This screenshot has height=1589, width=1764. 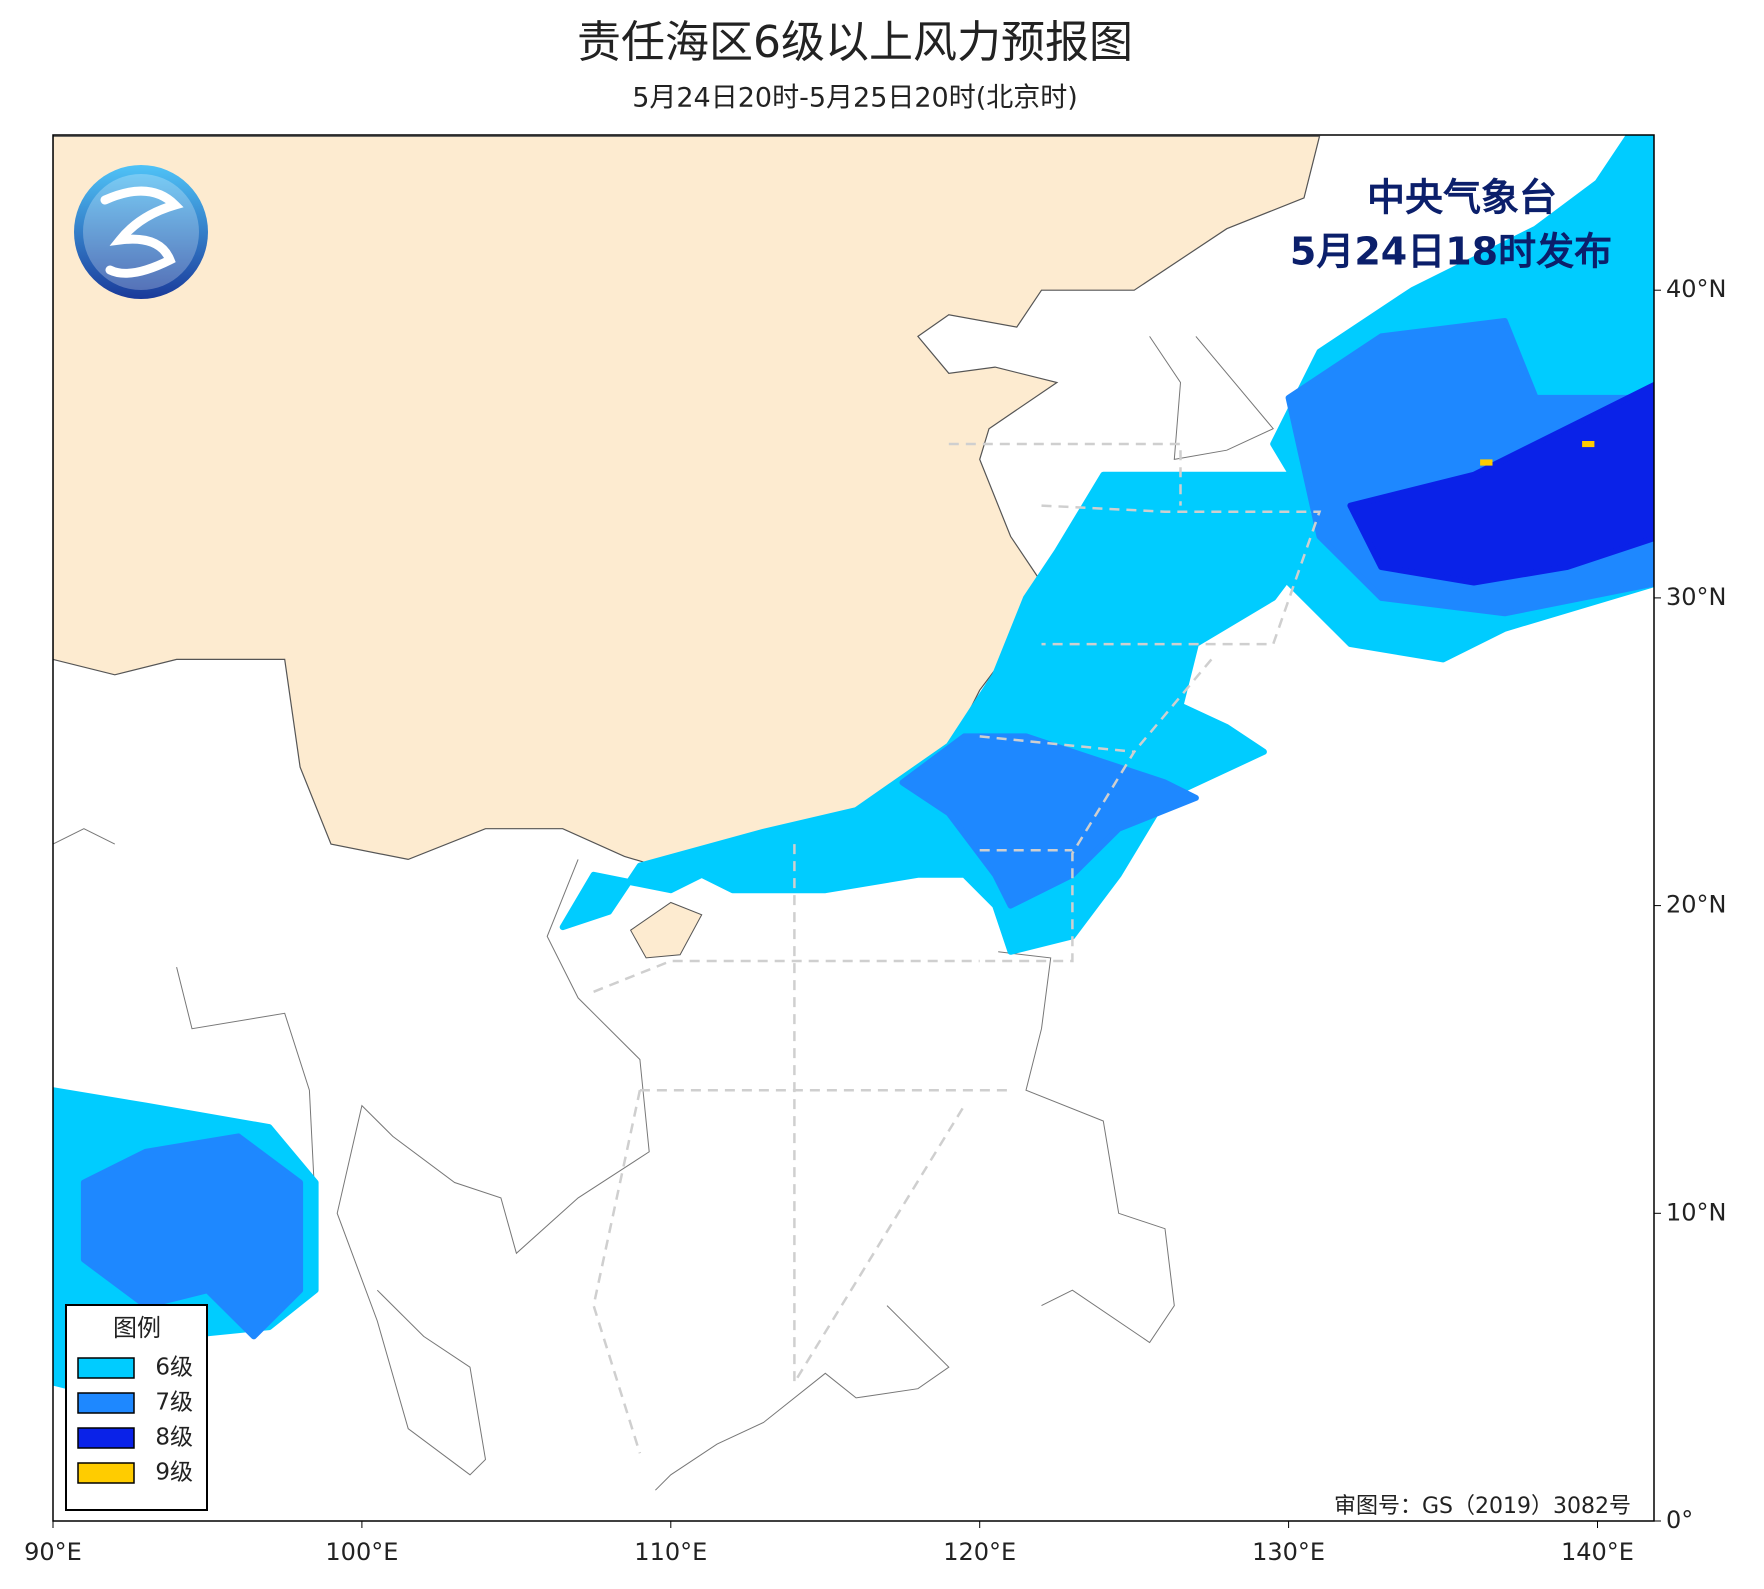 I want to click on legend-label: 8级, so click(x=174, y=1438).